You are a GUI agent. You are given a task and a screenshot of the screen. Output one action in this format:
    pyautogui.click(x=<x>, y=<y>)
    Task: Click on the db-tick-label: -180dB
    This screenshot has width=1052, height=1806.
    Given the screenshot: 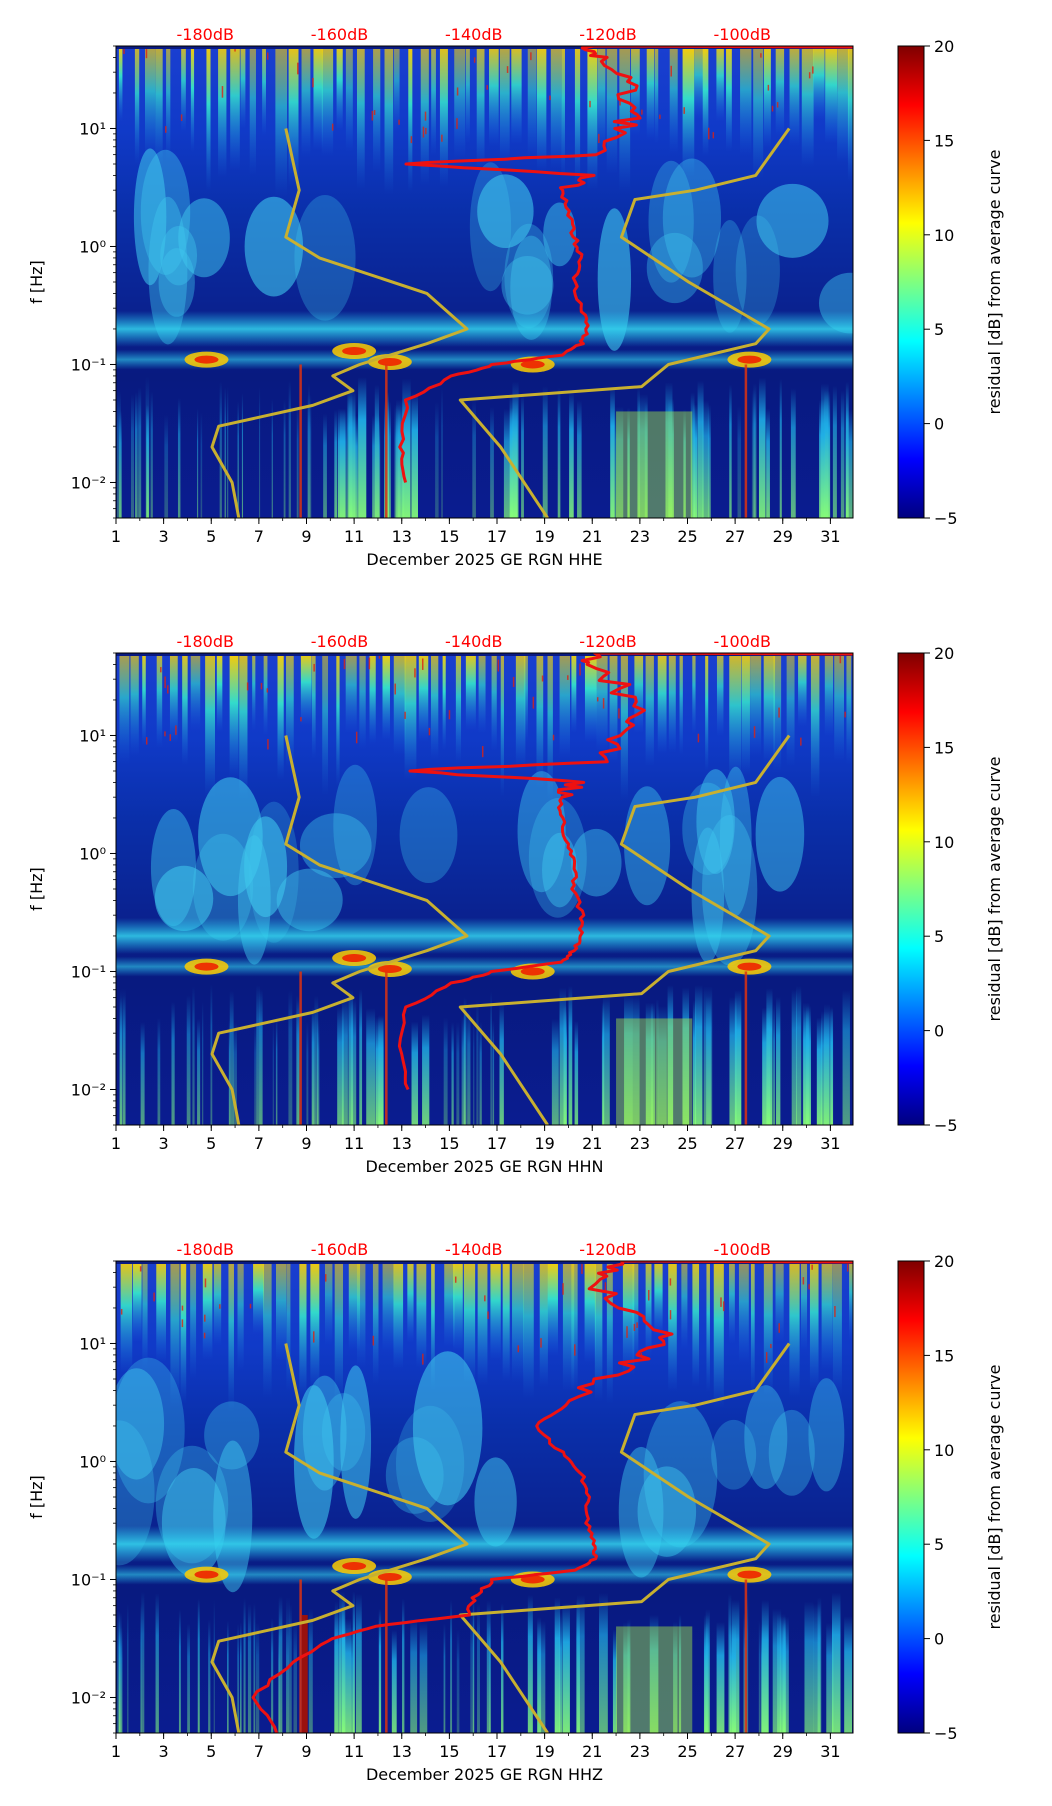 What is the action you would take?
    pyautogui.click(x=205, y=34)
    